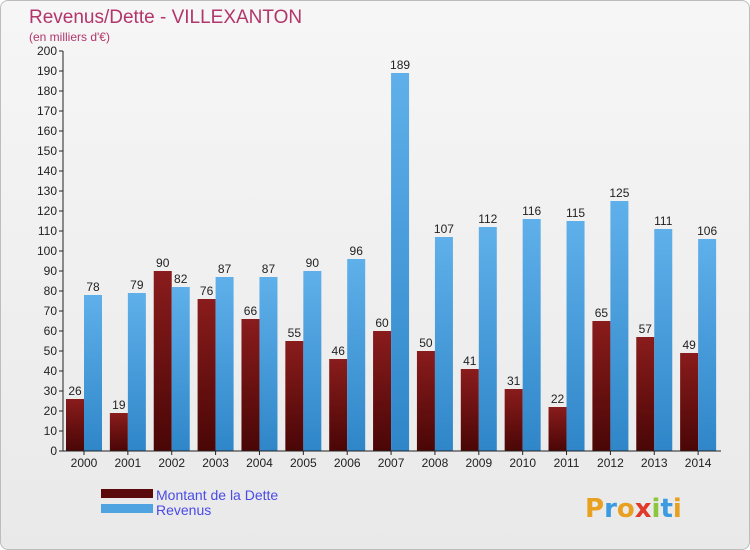  I want to click on x-tick-label: 2003, so click(215, 463).